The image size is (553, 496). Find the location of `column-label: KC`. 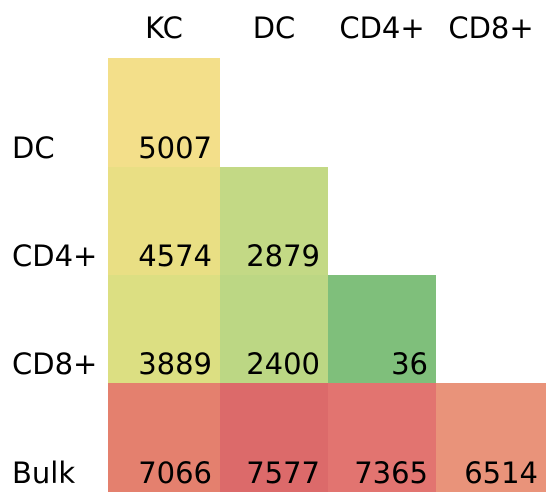

column-label: KC is located at coordinates (164, 28).